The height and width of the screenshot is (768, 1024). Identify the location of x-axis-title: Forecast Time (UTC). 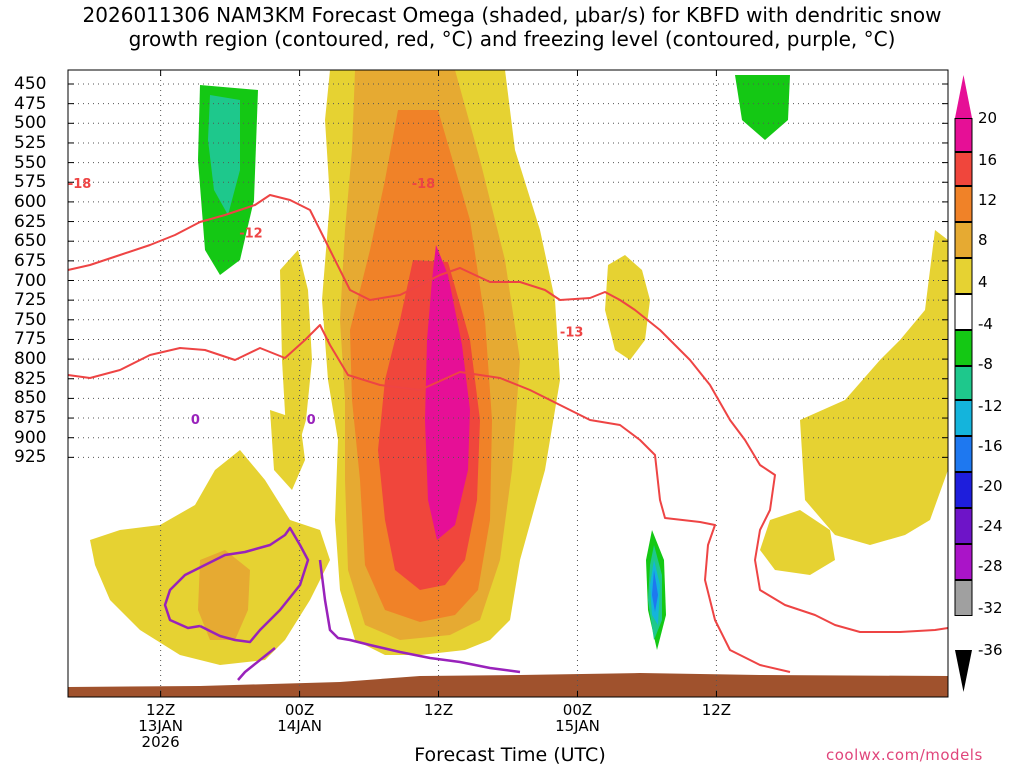
(510, 755).